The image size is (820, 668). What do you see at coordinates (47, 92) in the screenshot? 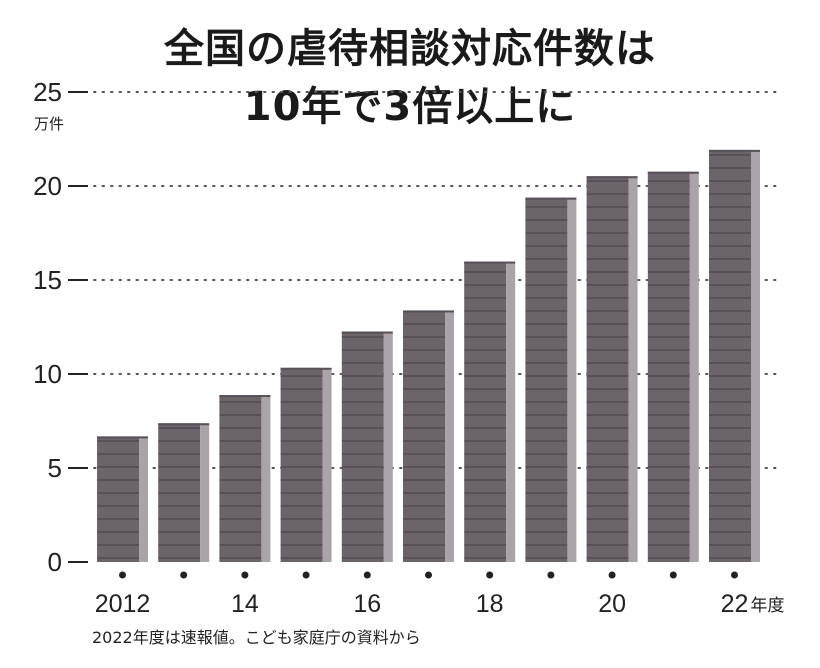
I see `y-tick-label: 25` at bounding box center [47, 92].